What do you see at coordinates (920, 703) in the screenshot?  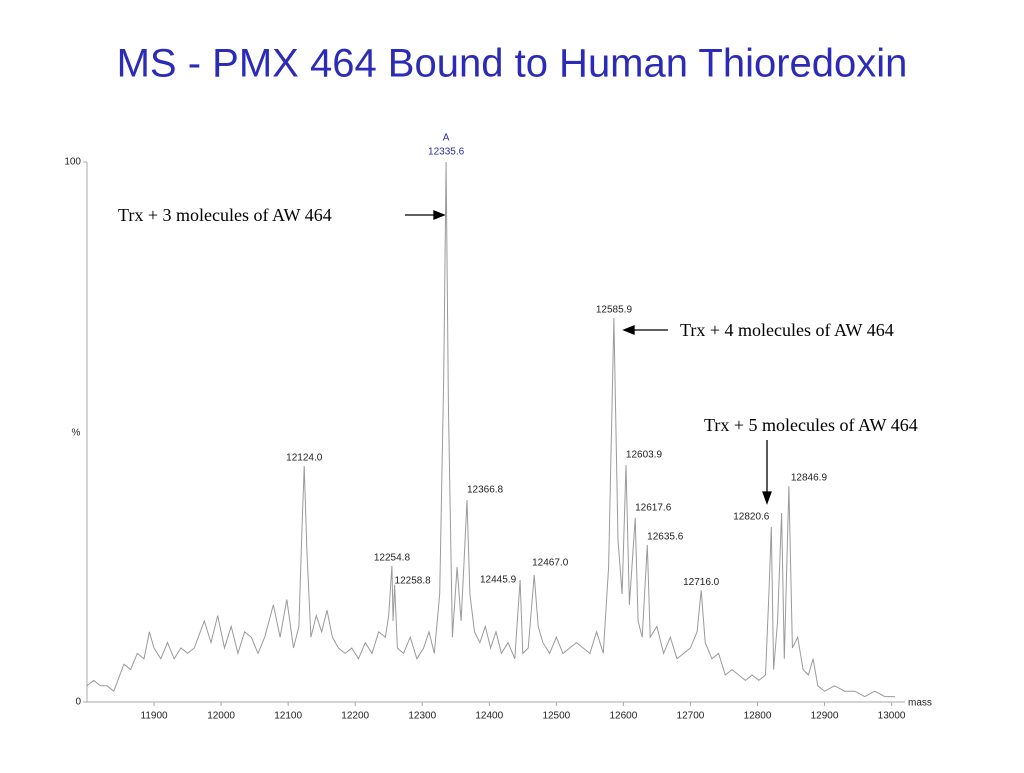 I see `x-axis-label: mass` at bounding box center [920, 703].